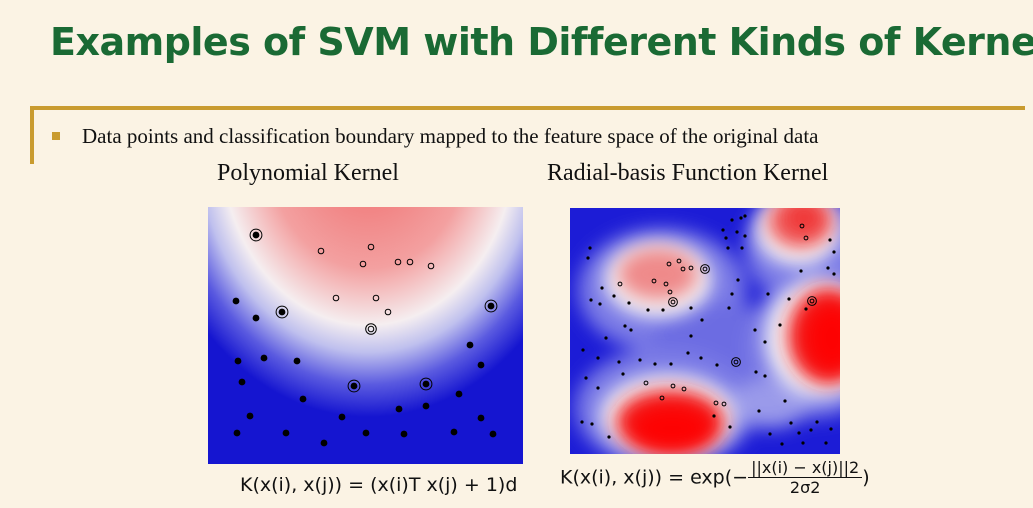 The width and height of the screenshot is (1033, 508). I want to click on formula-rbf-eq: =, so click(676, 477).